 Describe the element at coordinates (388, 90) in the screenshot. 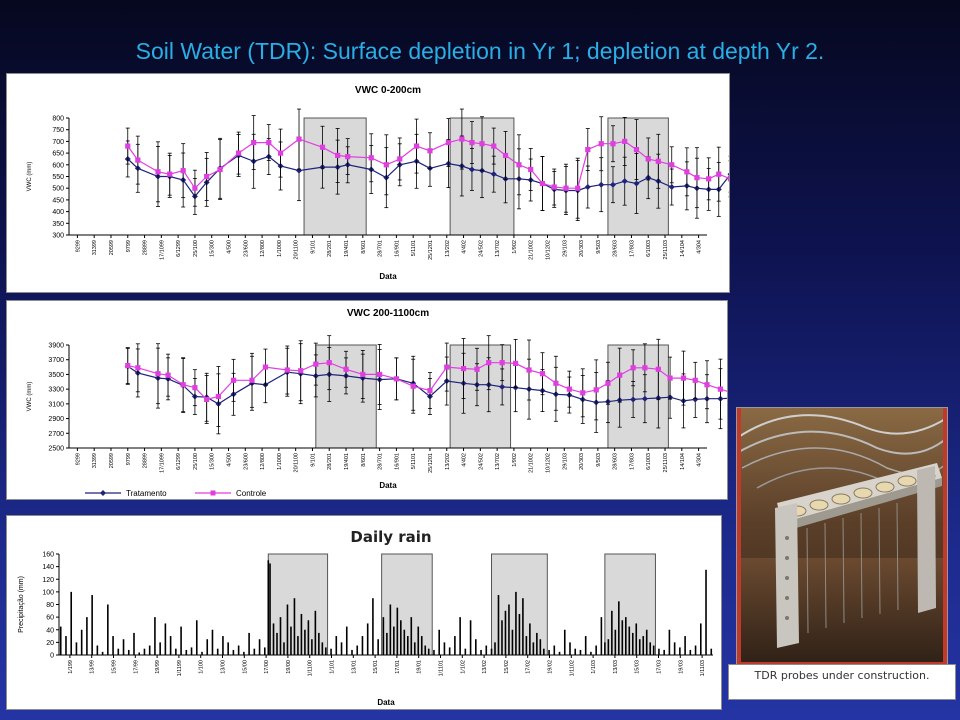

I see `chart-title: VWC 0-200cm` at that location.